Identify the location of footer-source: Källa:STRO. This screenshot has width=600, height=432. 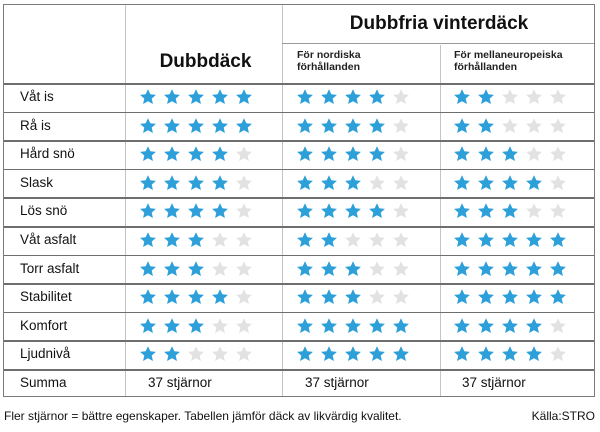
(563, 416).